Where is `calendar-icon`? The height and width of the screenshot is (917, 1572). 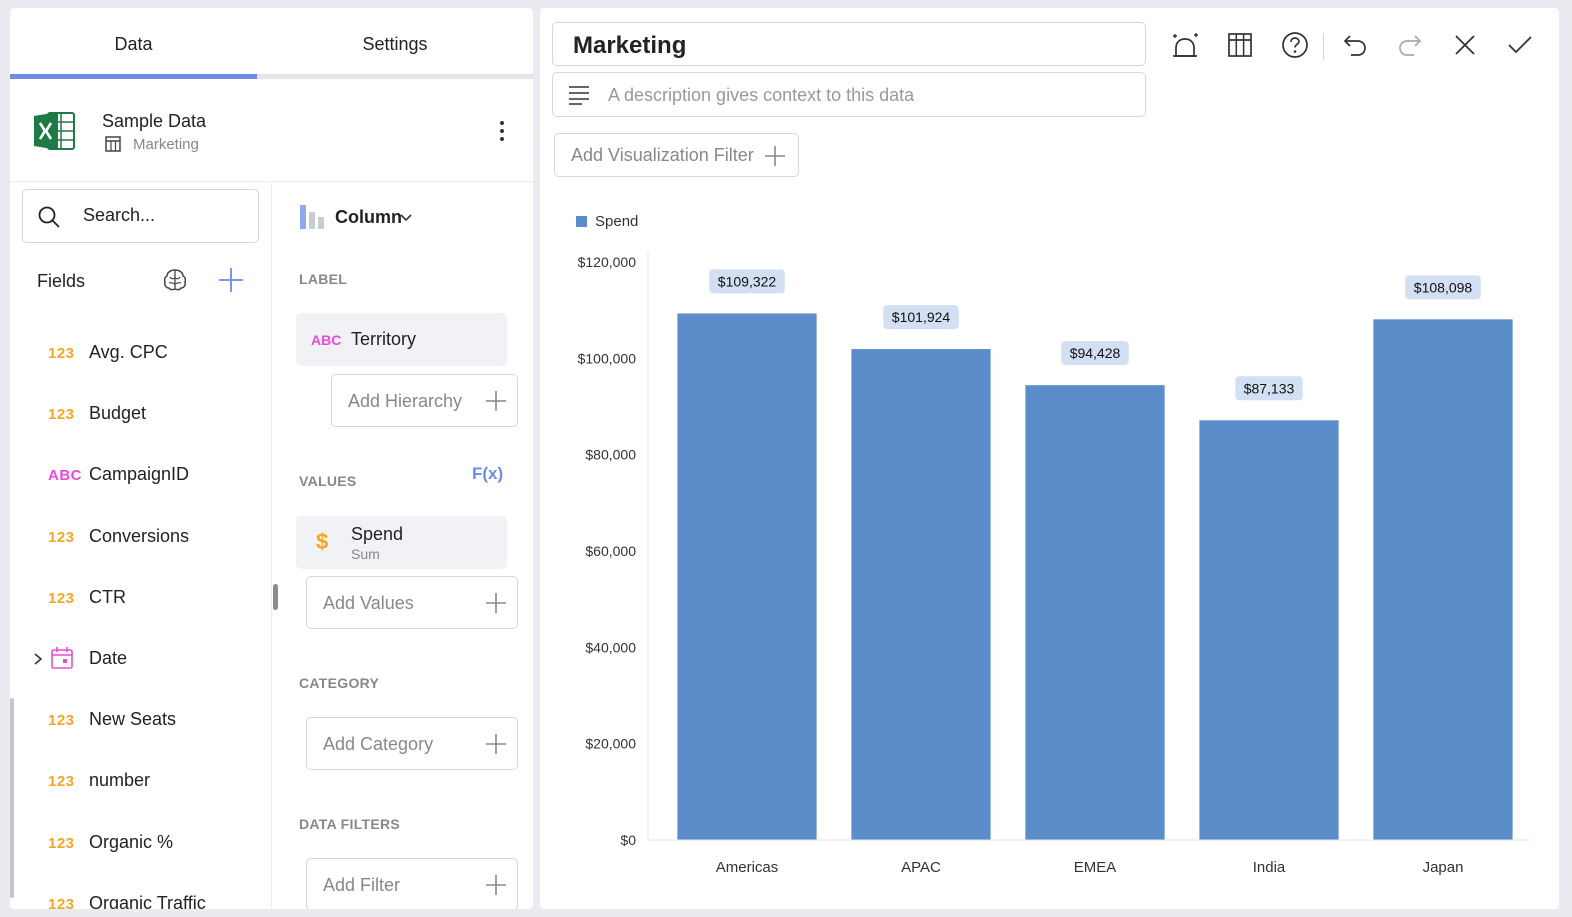 calendar-icon is located at coordinates (62, 657).